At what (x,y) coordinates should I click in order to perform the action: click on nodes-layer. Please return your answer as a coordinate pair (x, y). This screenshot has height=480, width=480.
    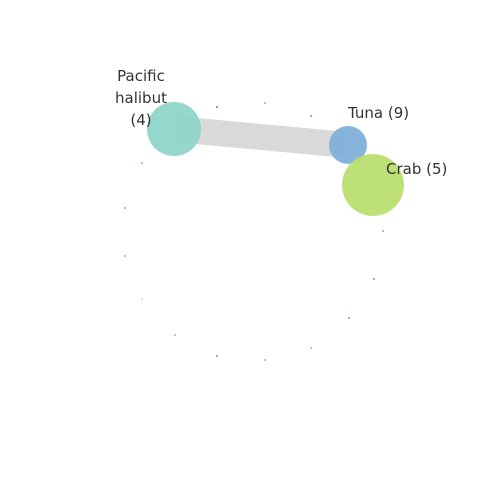
    Looking at the image, I should click on (275, 159).